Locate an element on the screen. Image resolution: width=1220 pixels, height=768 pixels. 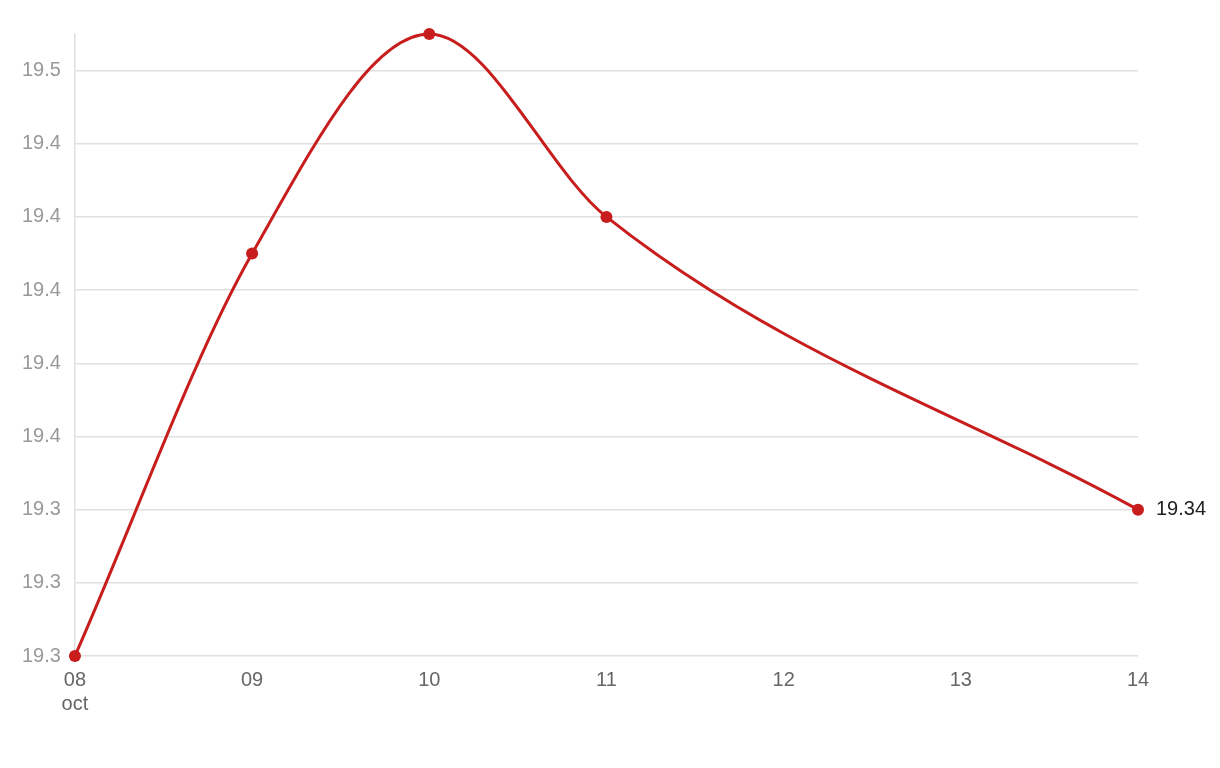
x-tick-label: 13 is located at coordinates (960, 678).